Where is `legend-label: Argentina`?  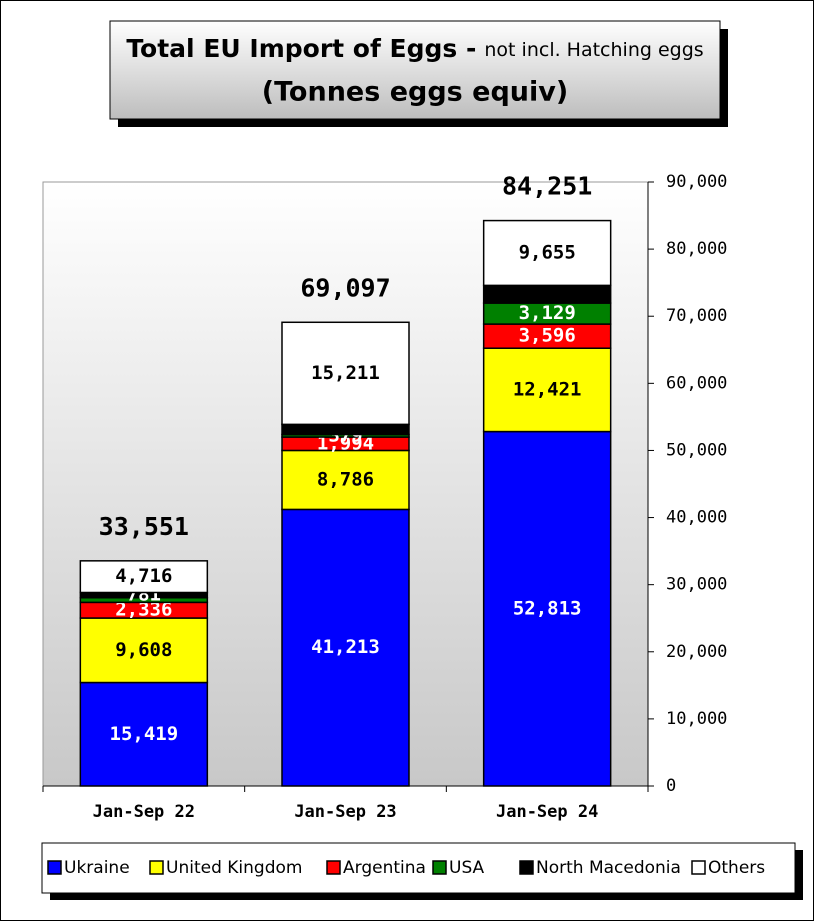 legend-label: Argentina is located at coordinates (384, 868).